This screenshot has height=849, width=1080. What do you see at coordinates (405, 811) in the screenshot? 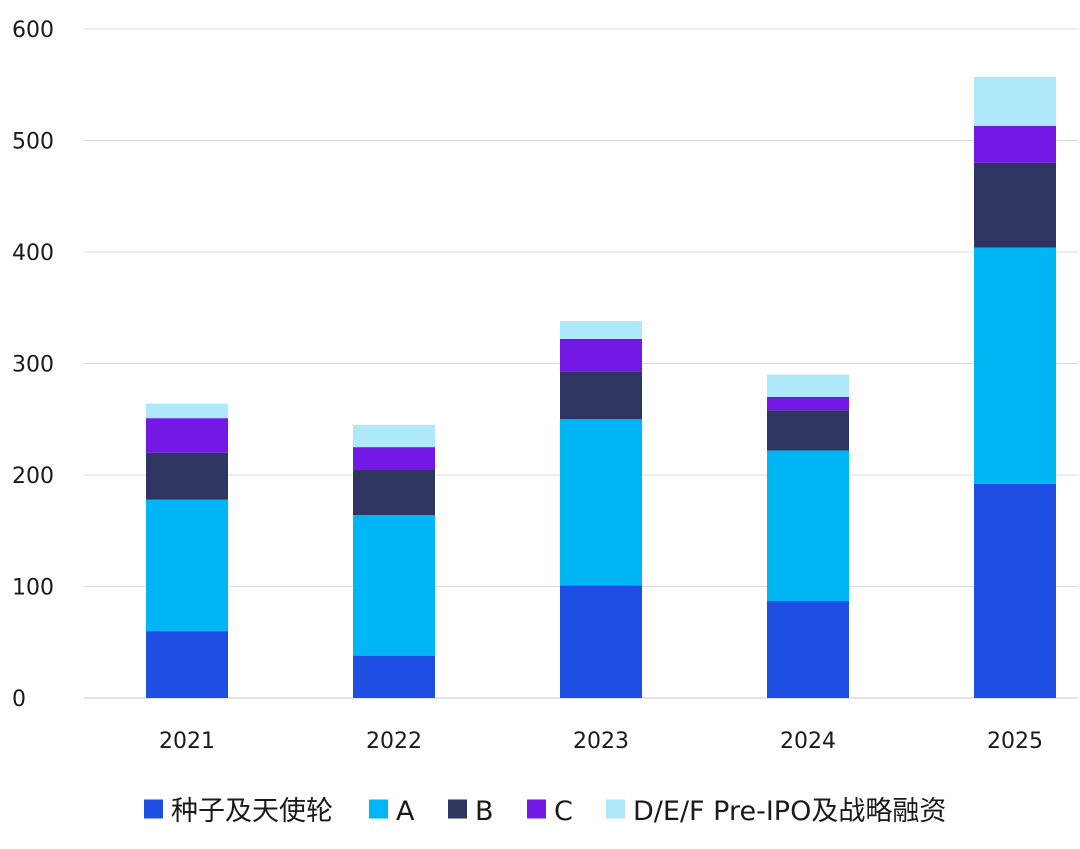
I see `legend-label-1: A` at bounding box center [405, 811].